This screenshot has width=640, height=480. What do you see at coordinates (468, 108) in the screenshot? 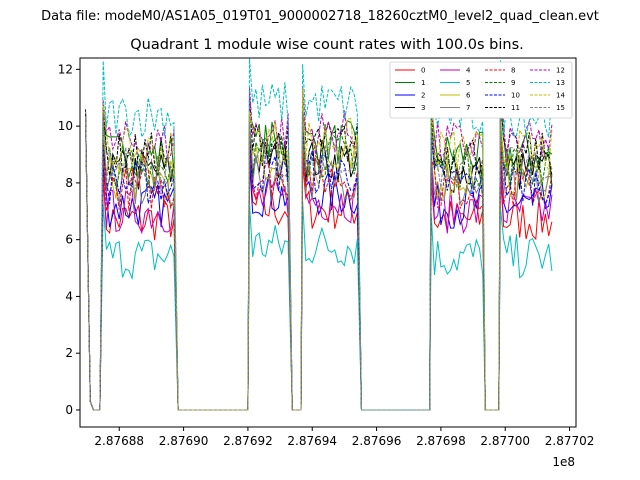
I see `legend-label-7: 7` at bounding box center [468, 108].